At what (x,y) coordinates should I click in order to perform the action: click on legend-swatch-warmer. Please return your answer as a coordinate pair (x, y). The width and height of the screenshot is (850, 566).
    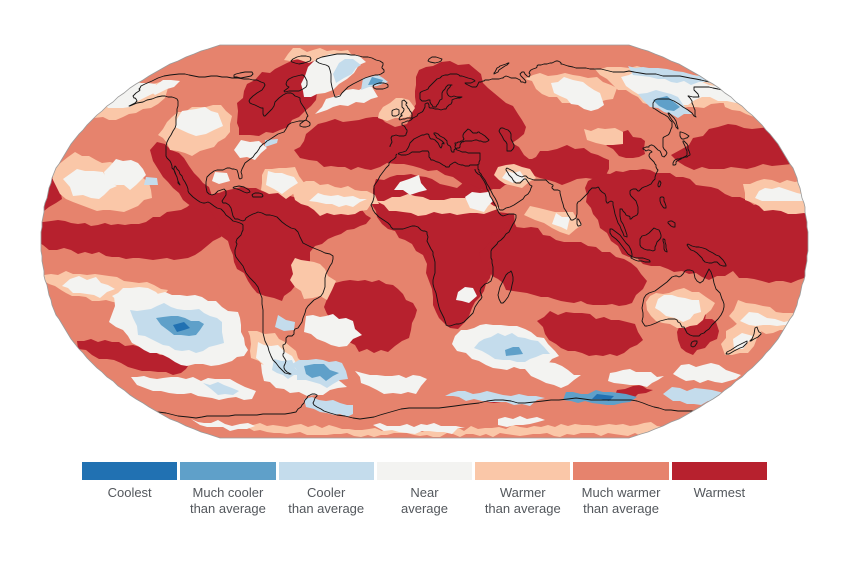
    Looking at the image, I should click on (523, 471).